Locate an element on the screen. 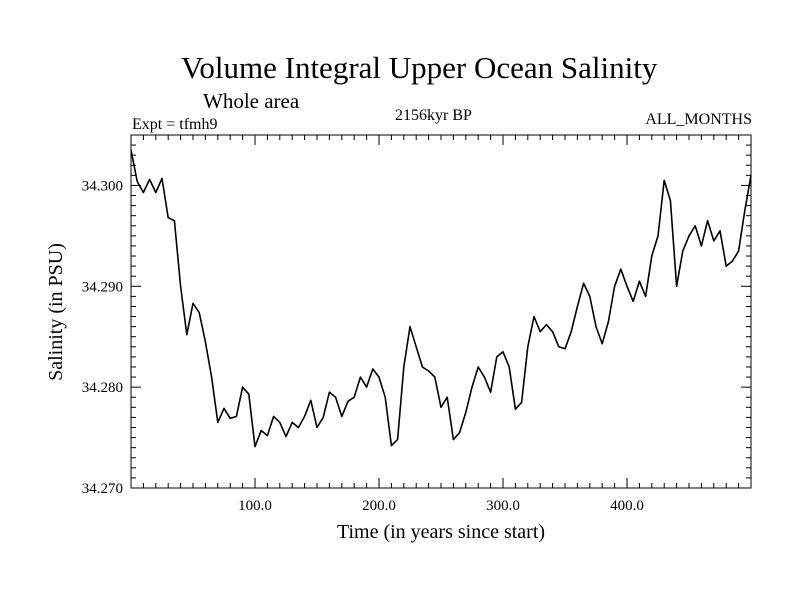 The image size is (800, 600). y-axis-label: Salinity (in PSU) is located at coordinates (56, 312).